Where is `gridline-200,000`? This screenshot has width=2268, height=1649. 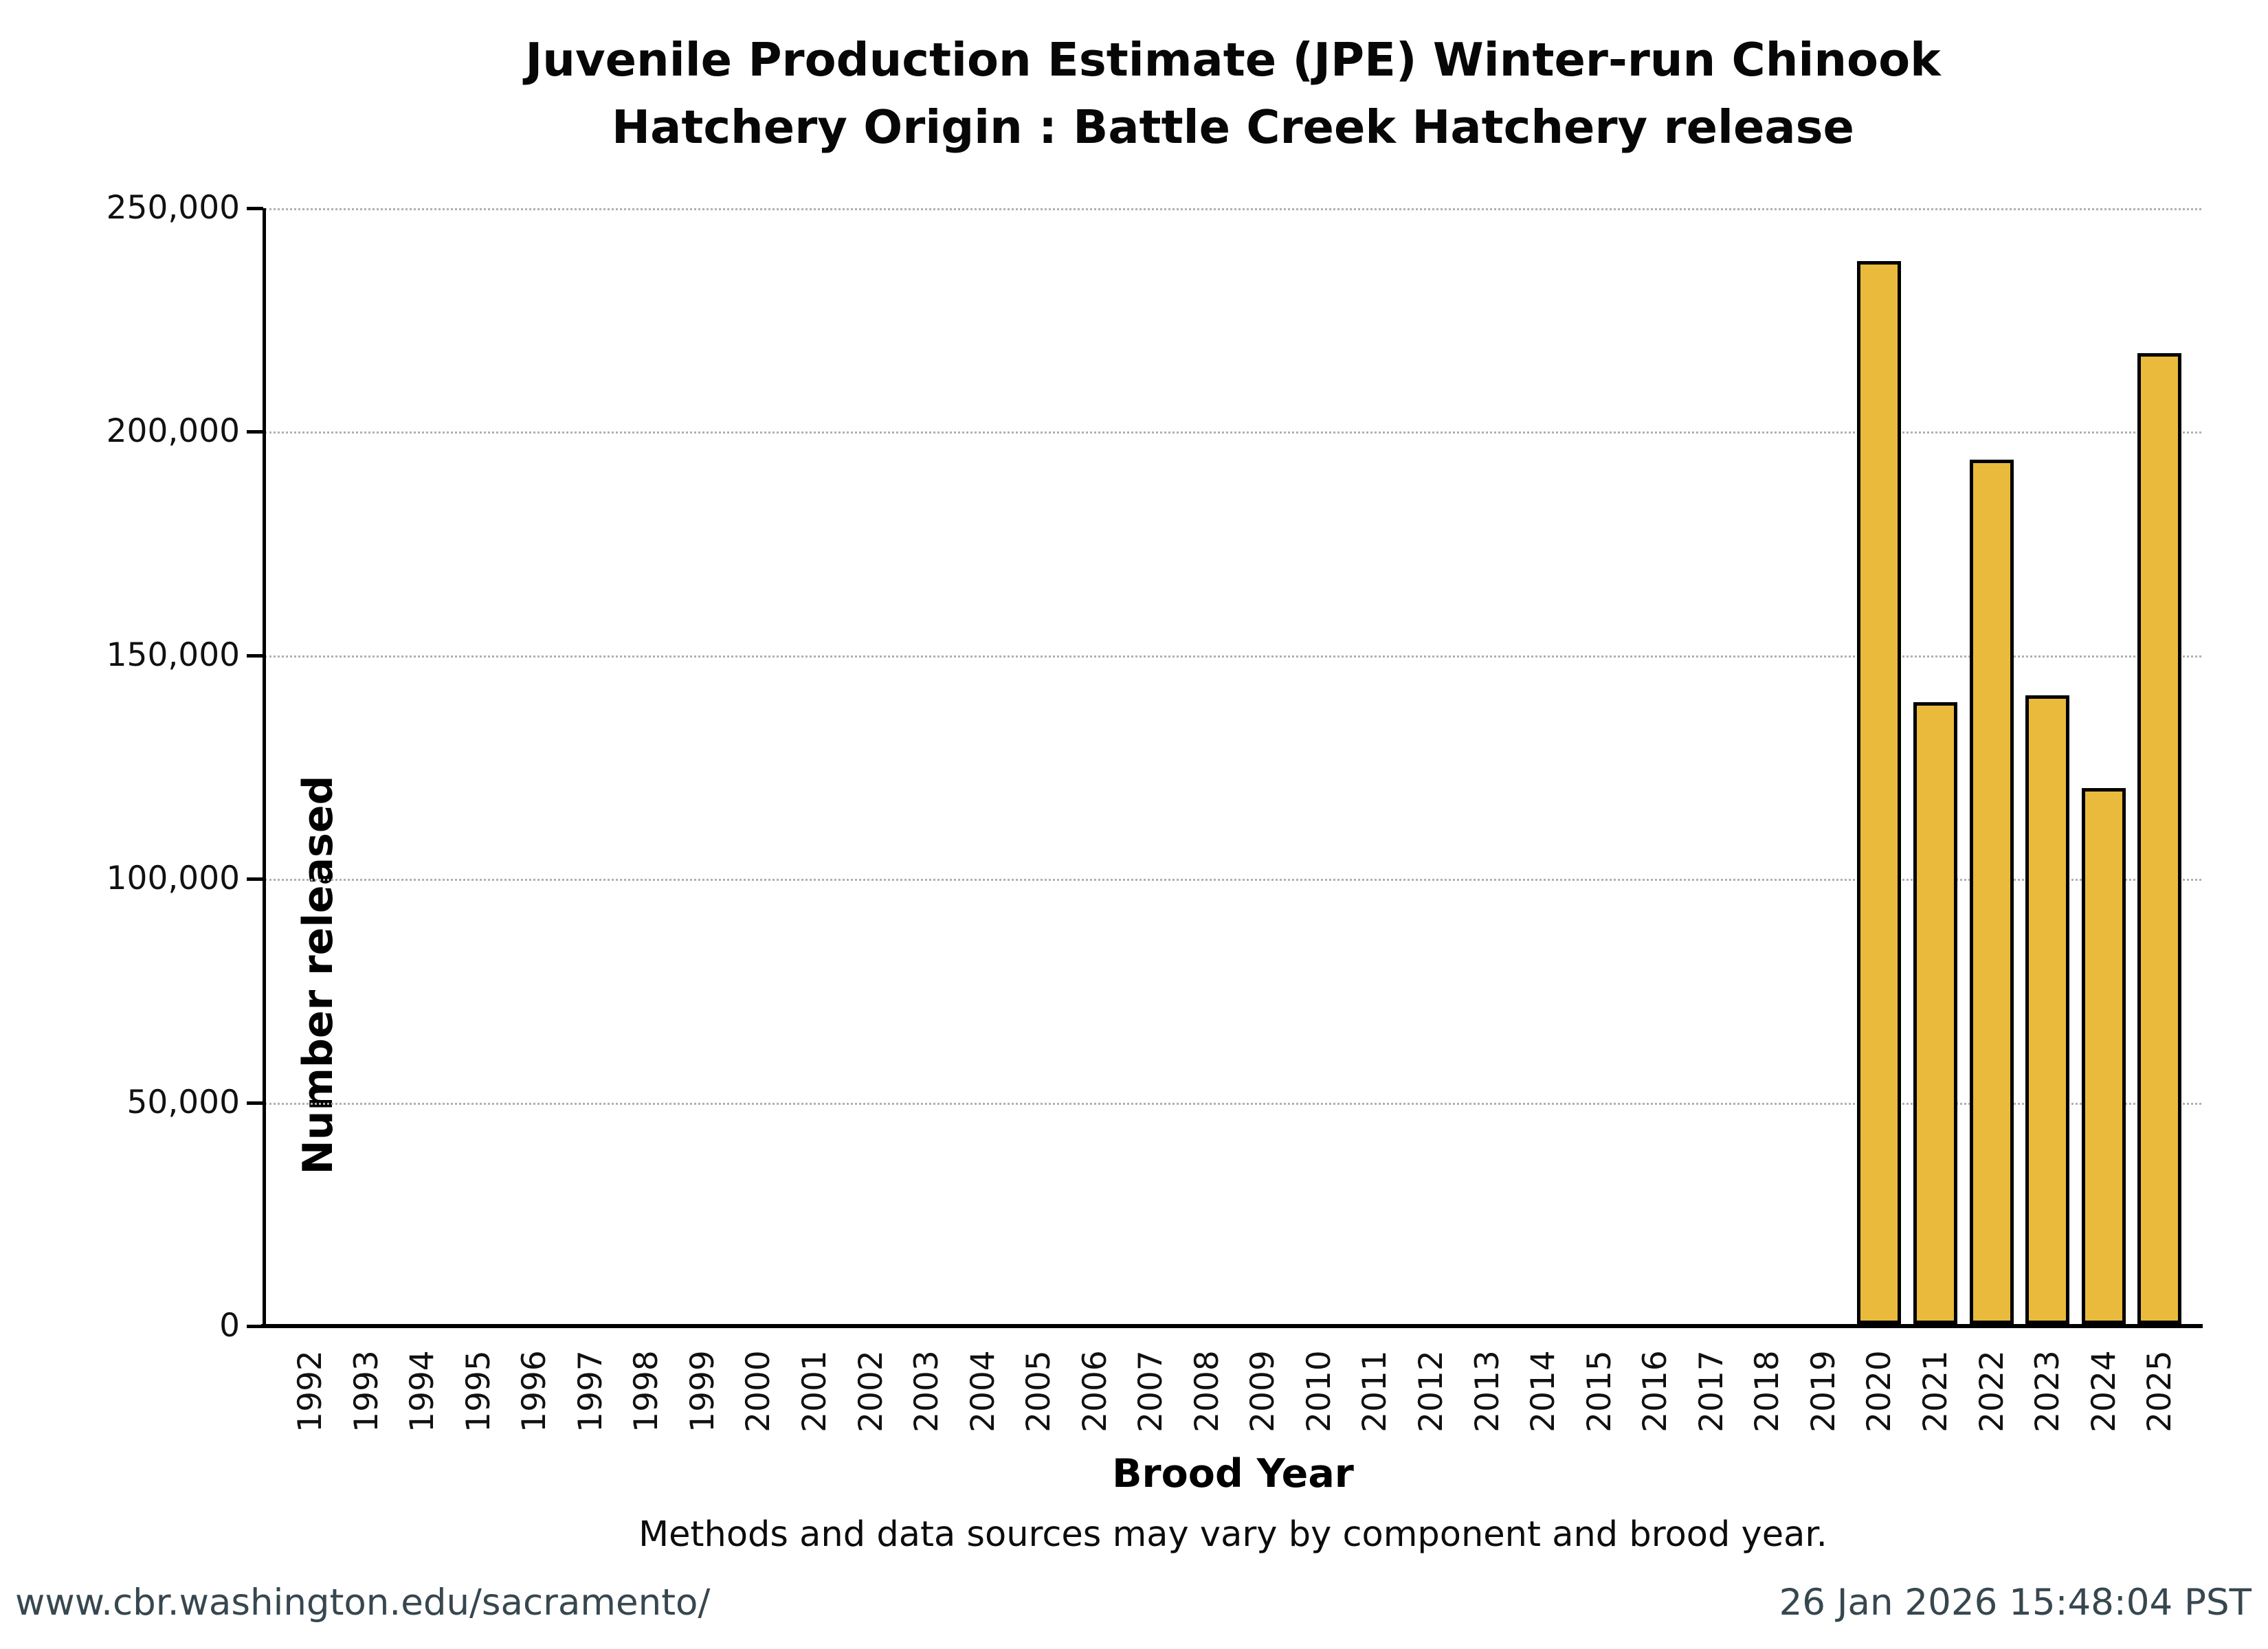 gridline-200,000 is located at coordinates (1233, 432).